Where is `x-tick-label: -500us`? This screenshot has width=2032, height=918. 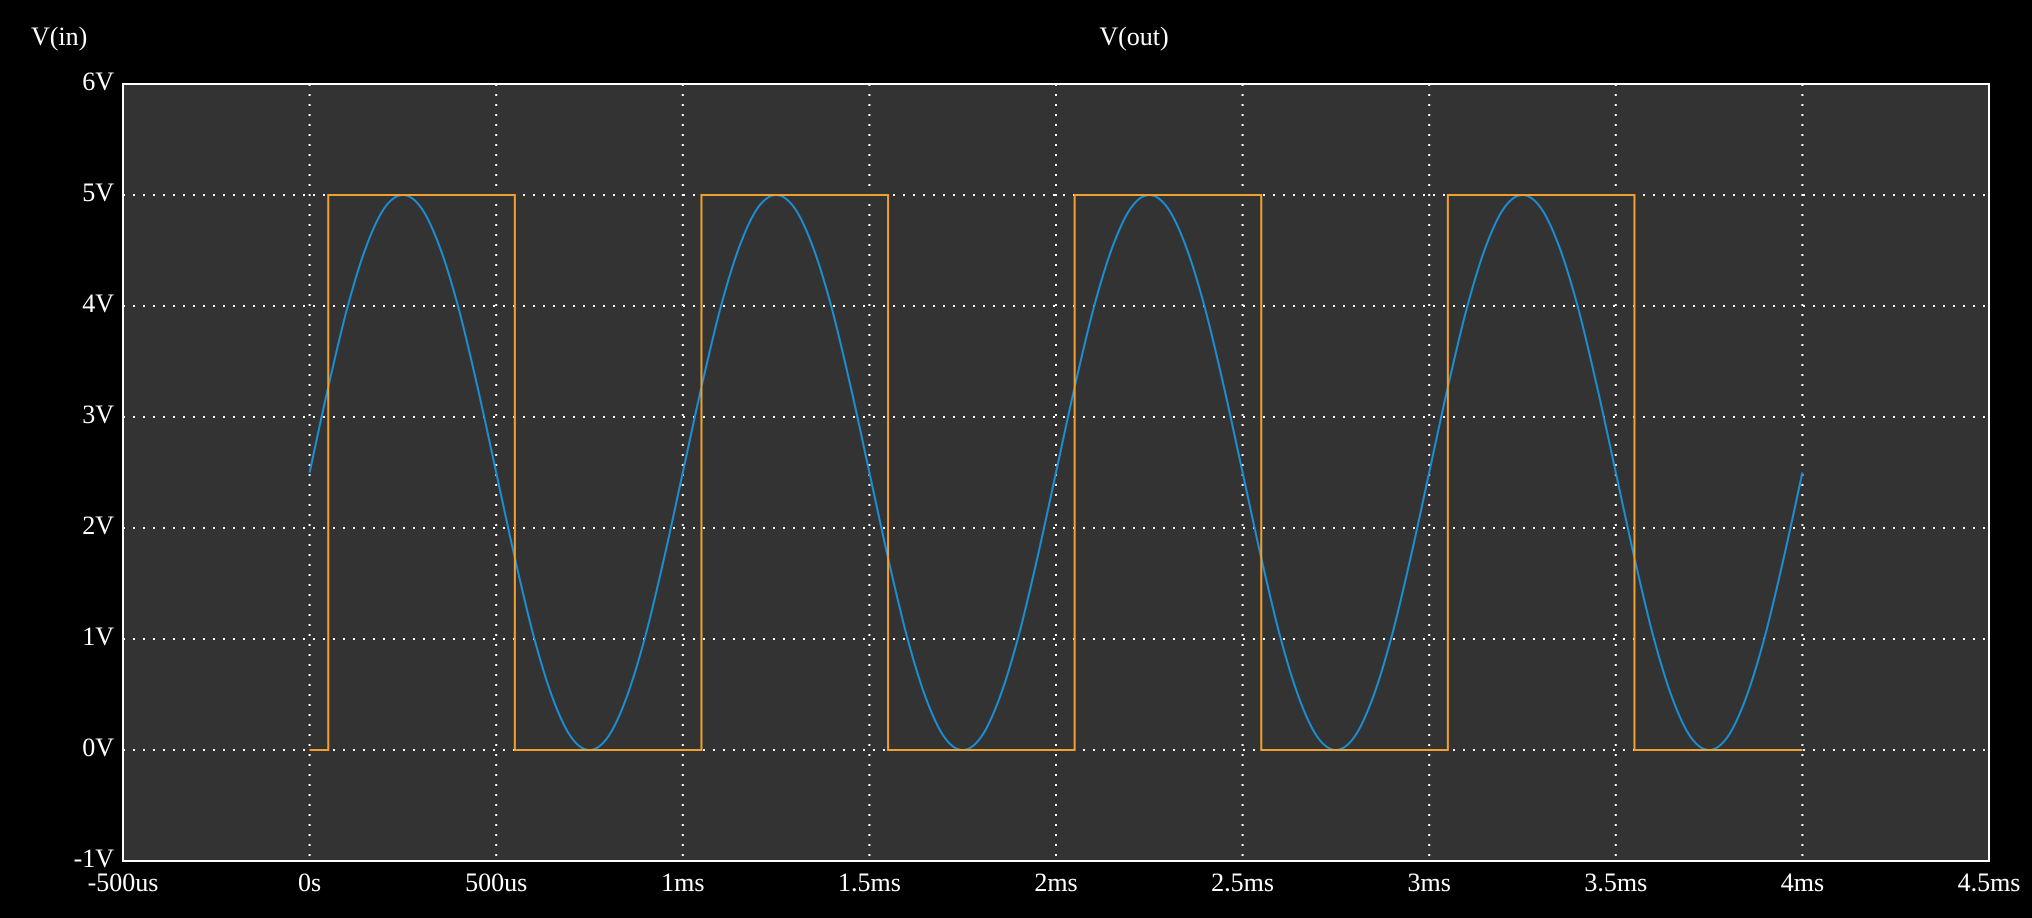 x-tick-label: -500us is located at coordinates (123, 882).